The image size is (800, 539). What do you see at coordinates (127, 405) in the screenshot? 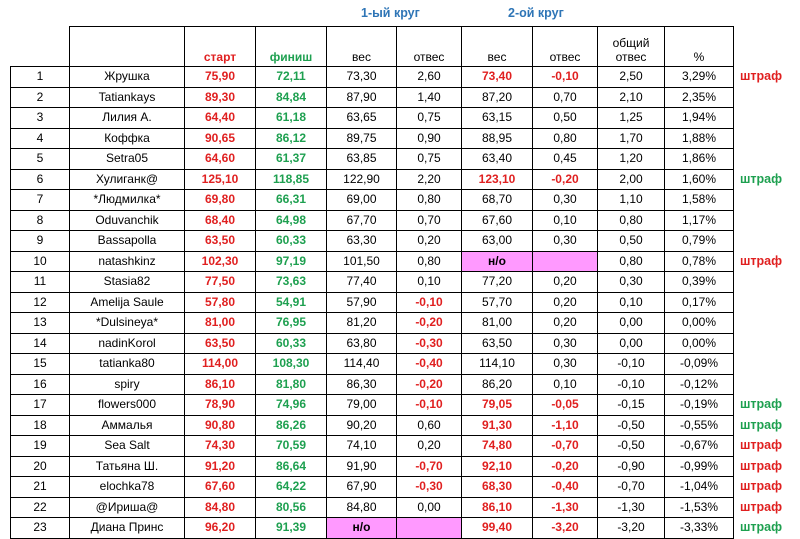
I see `participant-name: flowers000` at bounding box center [127, 405].